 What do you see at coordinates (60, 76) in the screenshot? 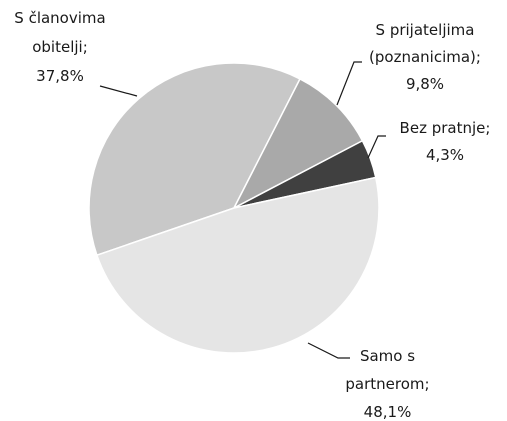
I see `value-label: 37,8%` at bounding box center [60, 76].